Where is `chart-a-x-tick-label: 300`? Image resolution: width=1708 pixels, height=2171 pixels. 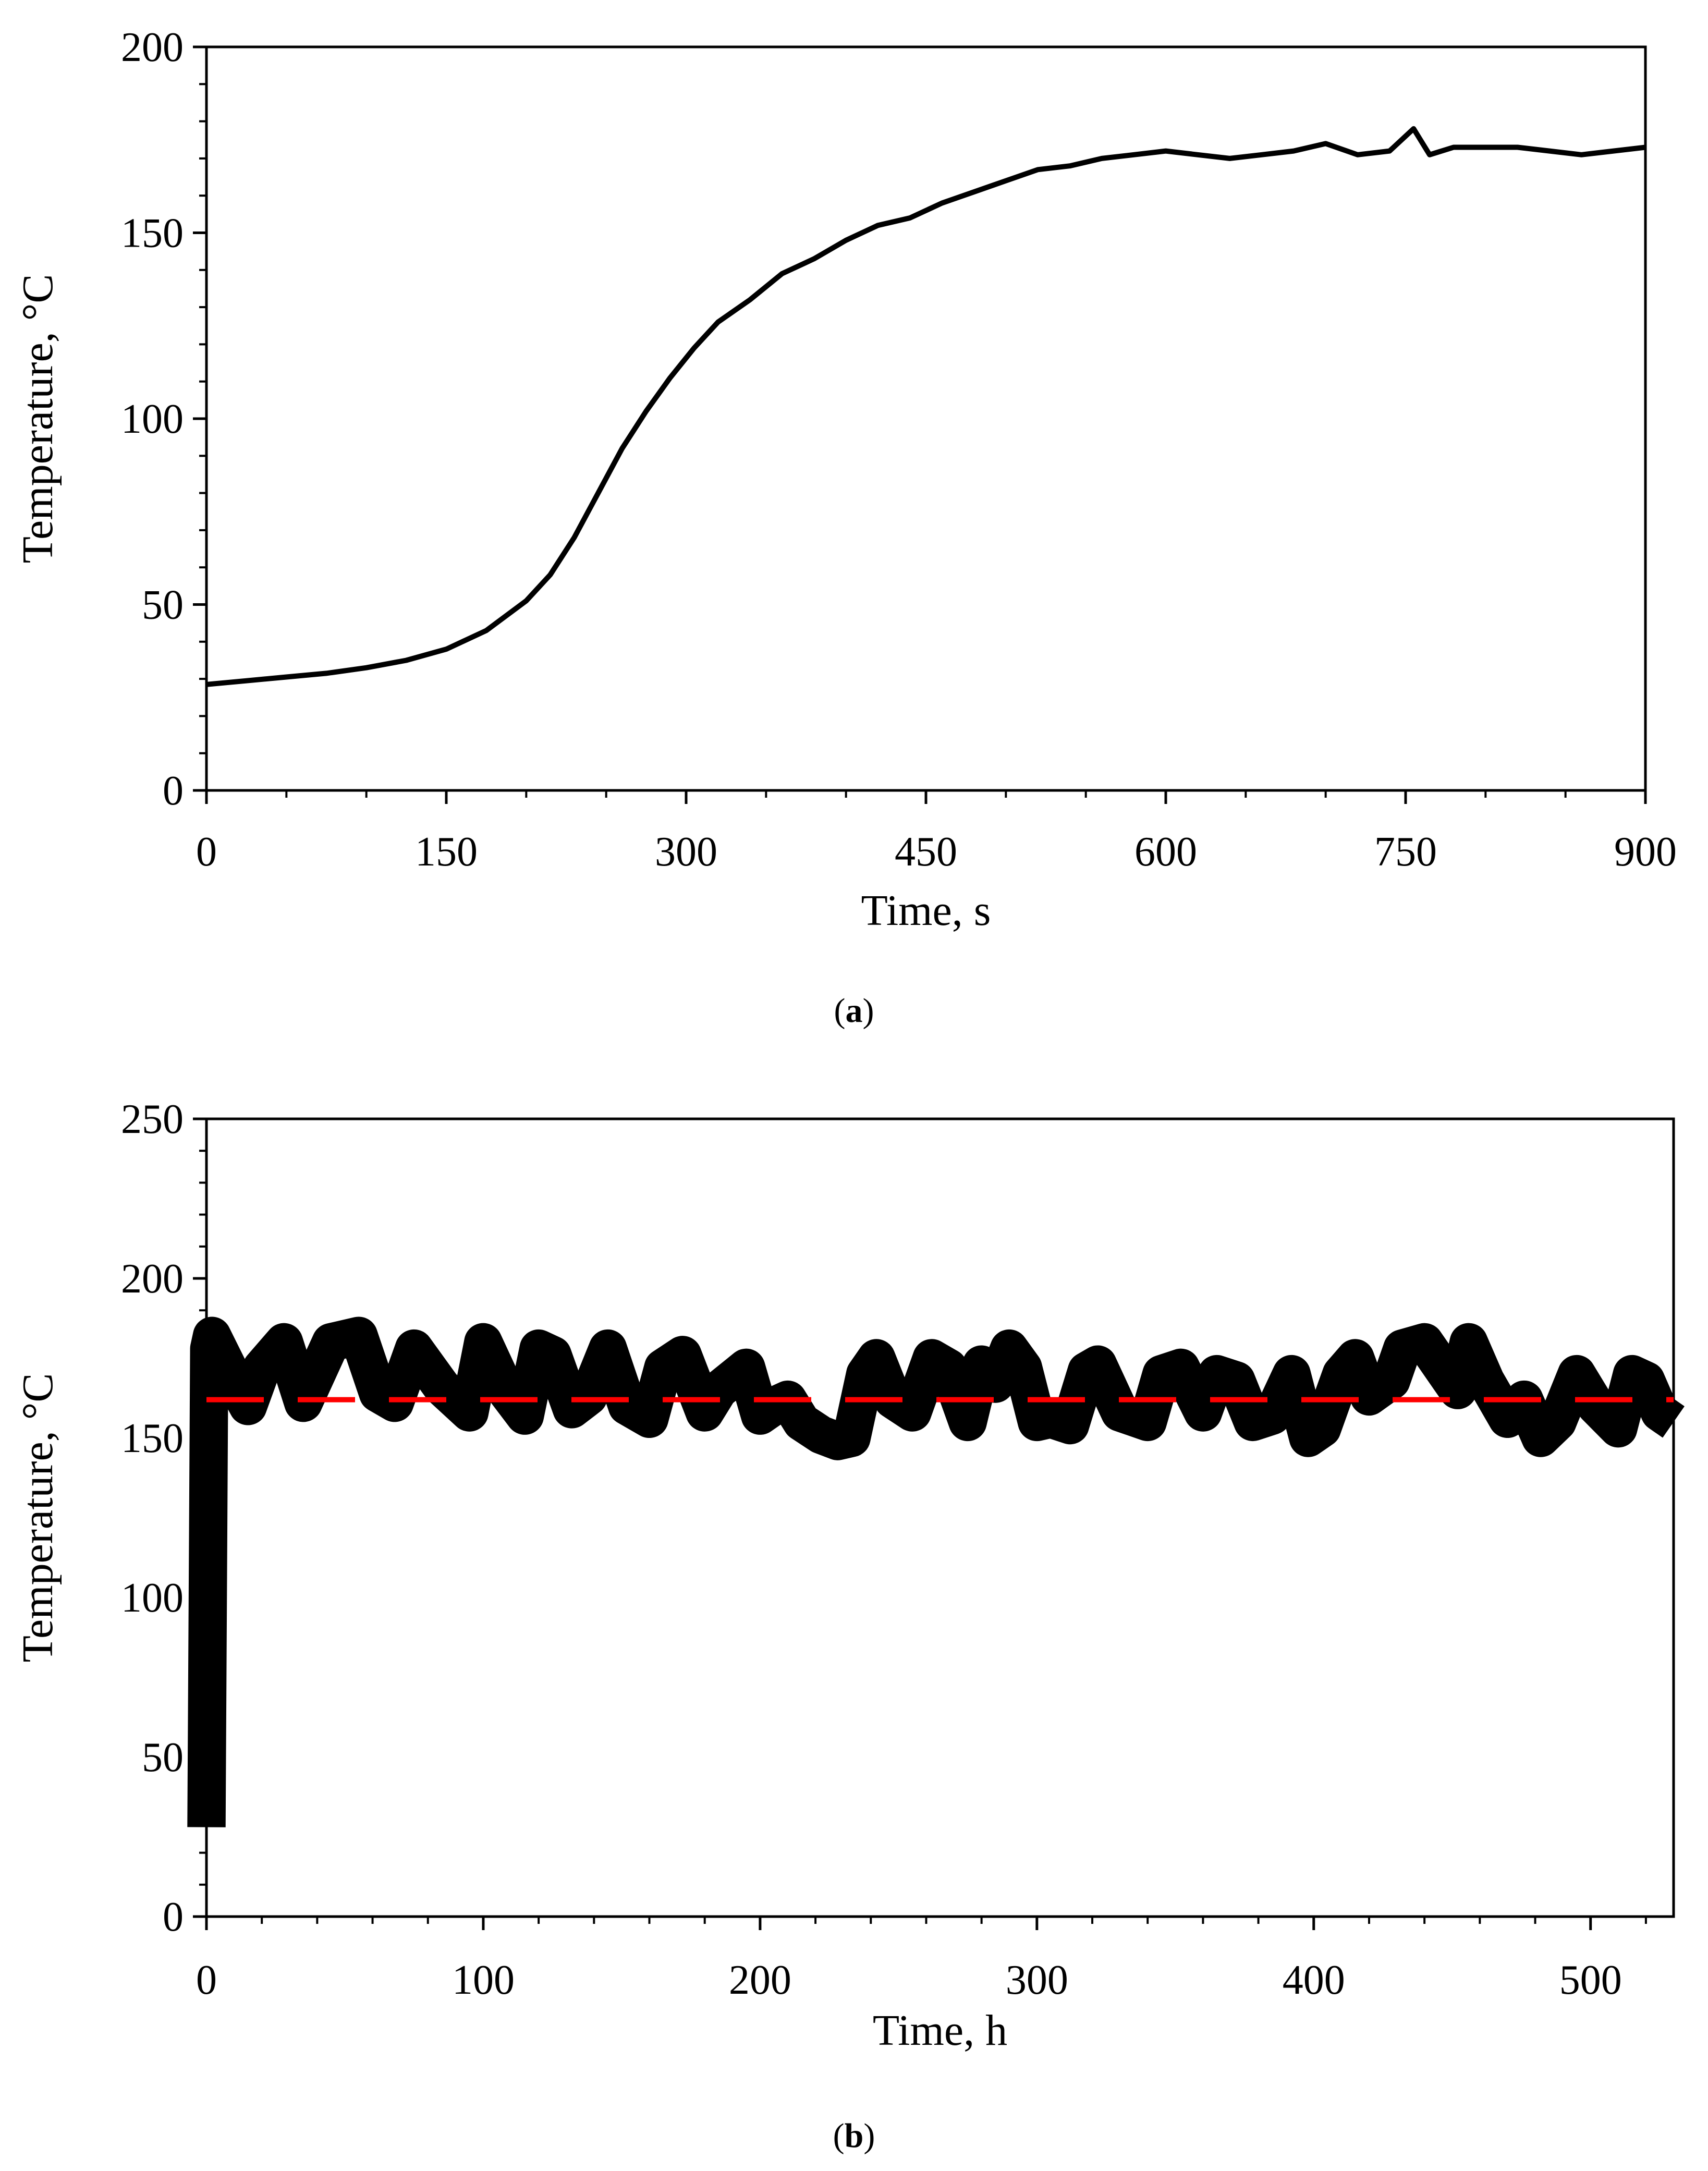
chart-a-x-tick-label: 300 is located at coordinates (686, 852).